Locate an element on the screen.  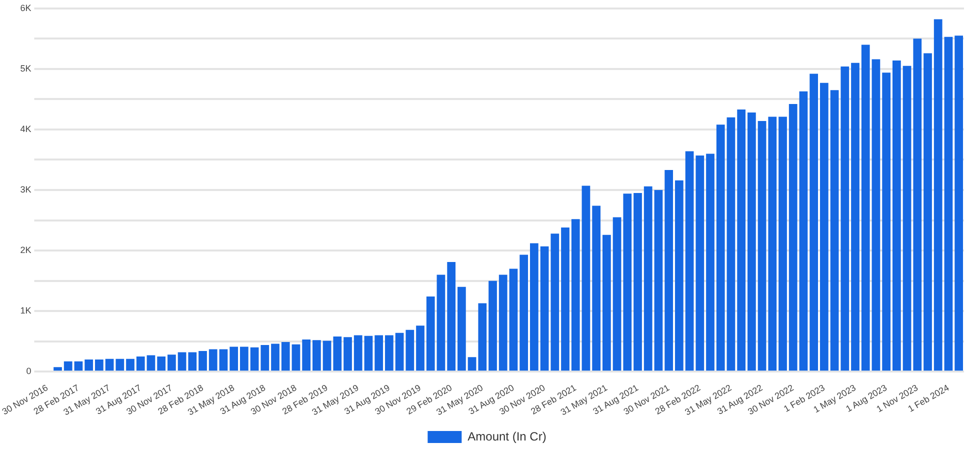
y-tick-label: 5K is located at coordinates (26, 68).